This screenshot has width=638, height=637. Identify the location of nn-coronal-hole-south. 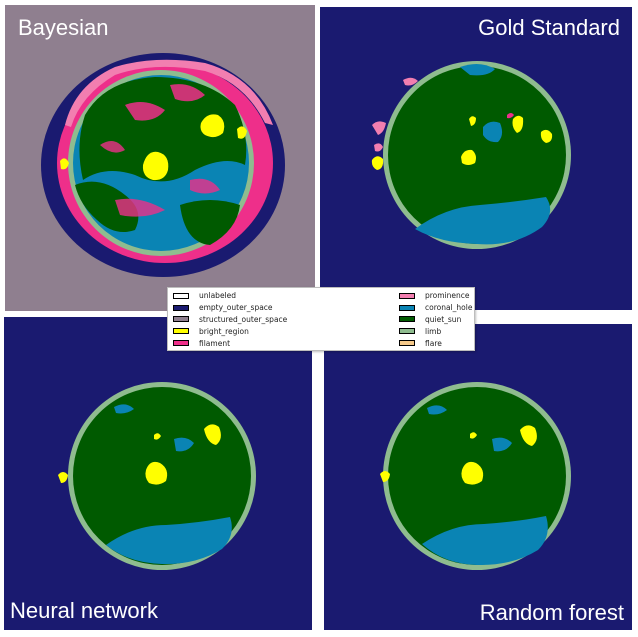
(169, 541).